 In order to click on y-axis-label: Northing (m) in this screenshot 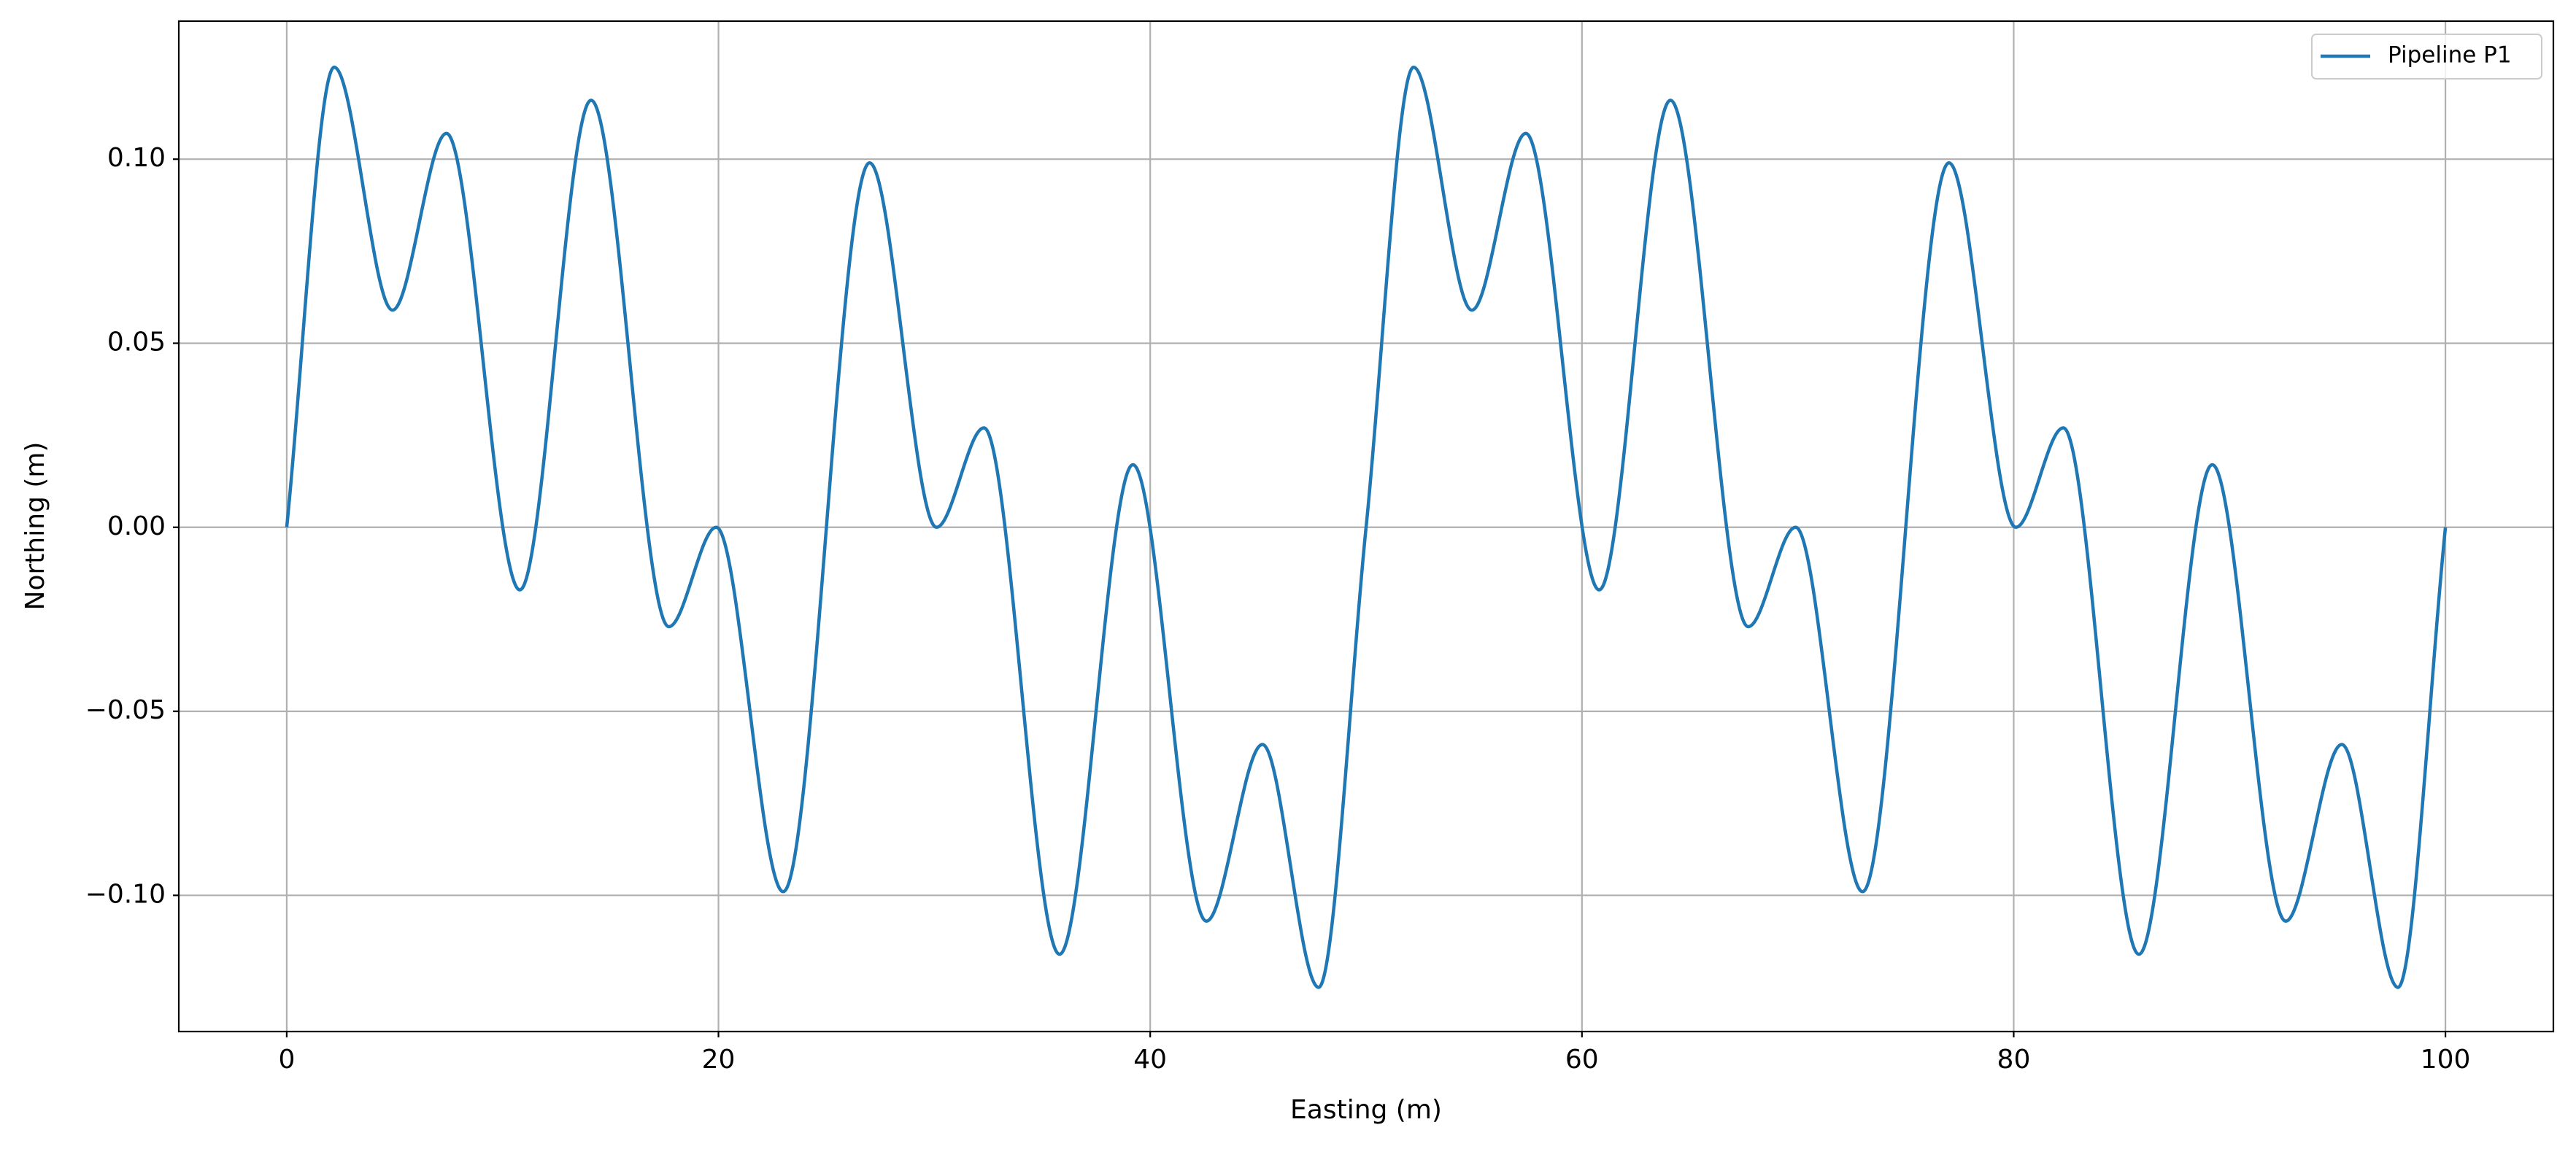, I will do `click(35, 527)`.